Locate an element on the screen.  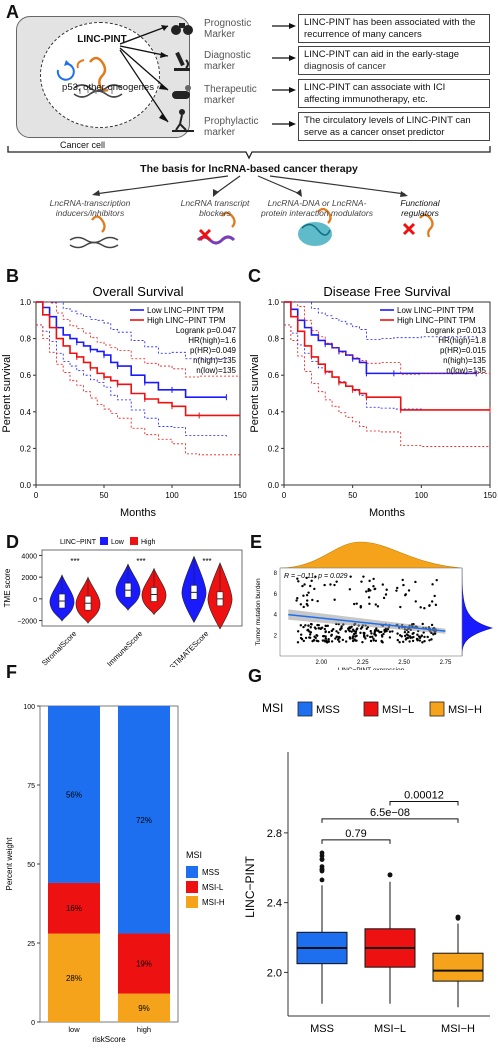
functional-regulator-icon is located at coordinates (418, 225).